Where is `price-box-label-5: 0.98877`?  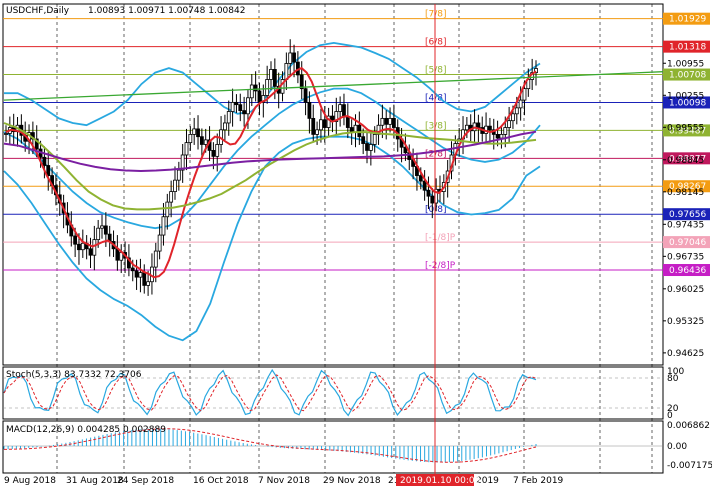 price-box-label-5: 0.98877 is located at coordinates (687, 159).